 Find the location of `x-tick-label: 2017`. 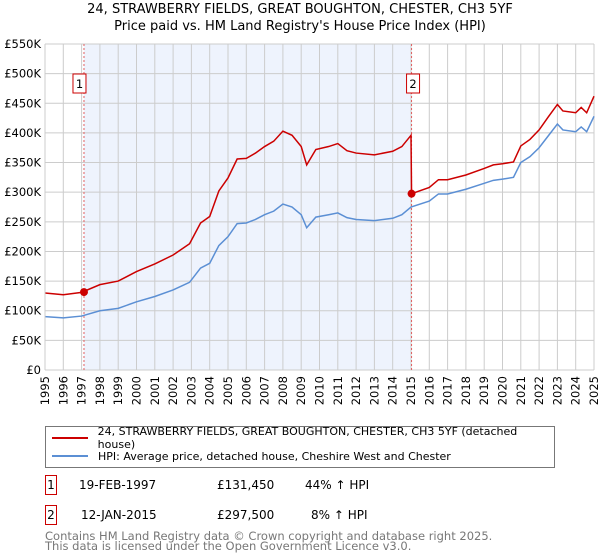

x-tick-label: 2017 is located at coordinates (448, 390).